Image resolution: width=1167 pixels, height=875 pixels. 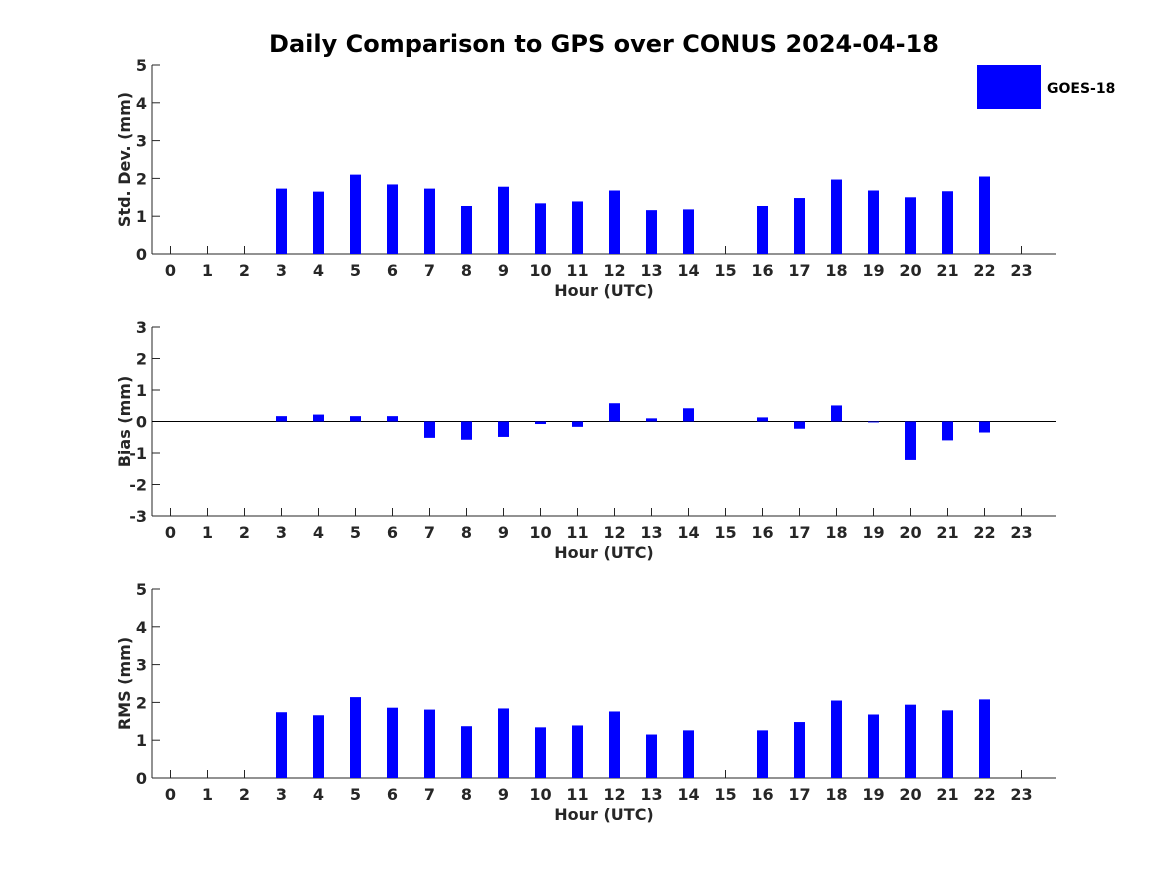 What do you see at coordinates (984, 532) in the screenshot?
I see `x-tick-label: 22` at bounding box center [984, 532].